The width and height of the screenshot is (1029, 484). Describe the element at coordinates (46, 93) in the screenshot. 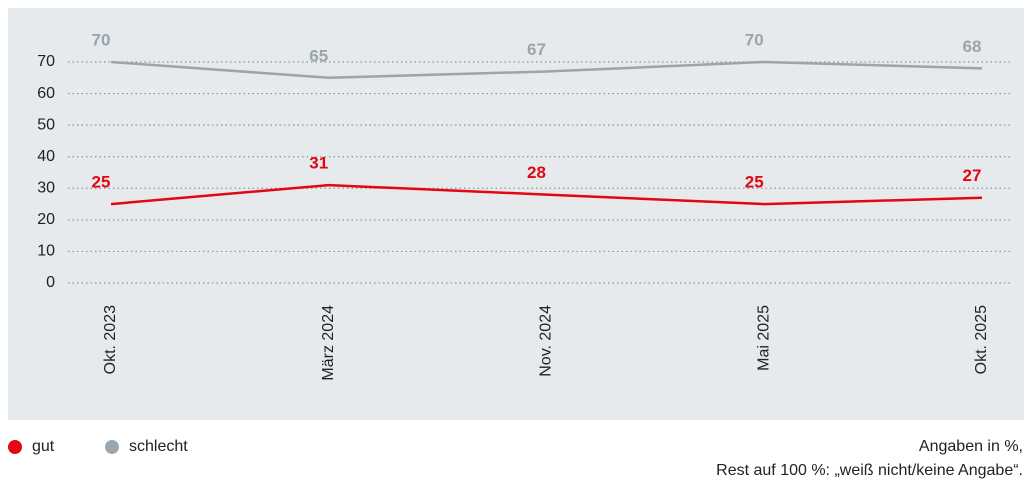

I see `y-tick-label: 60` at that location.